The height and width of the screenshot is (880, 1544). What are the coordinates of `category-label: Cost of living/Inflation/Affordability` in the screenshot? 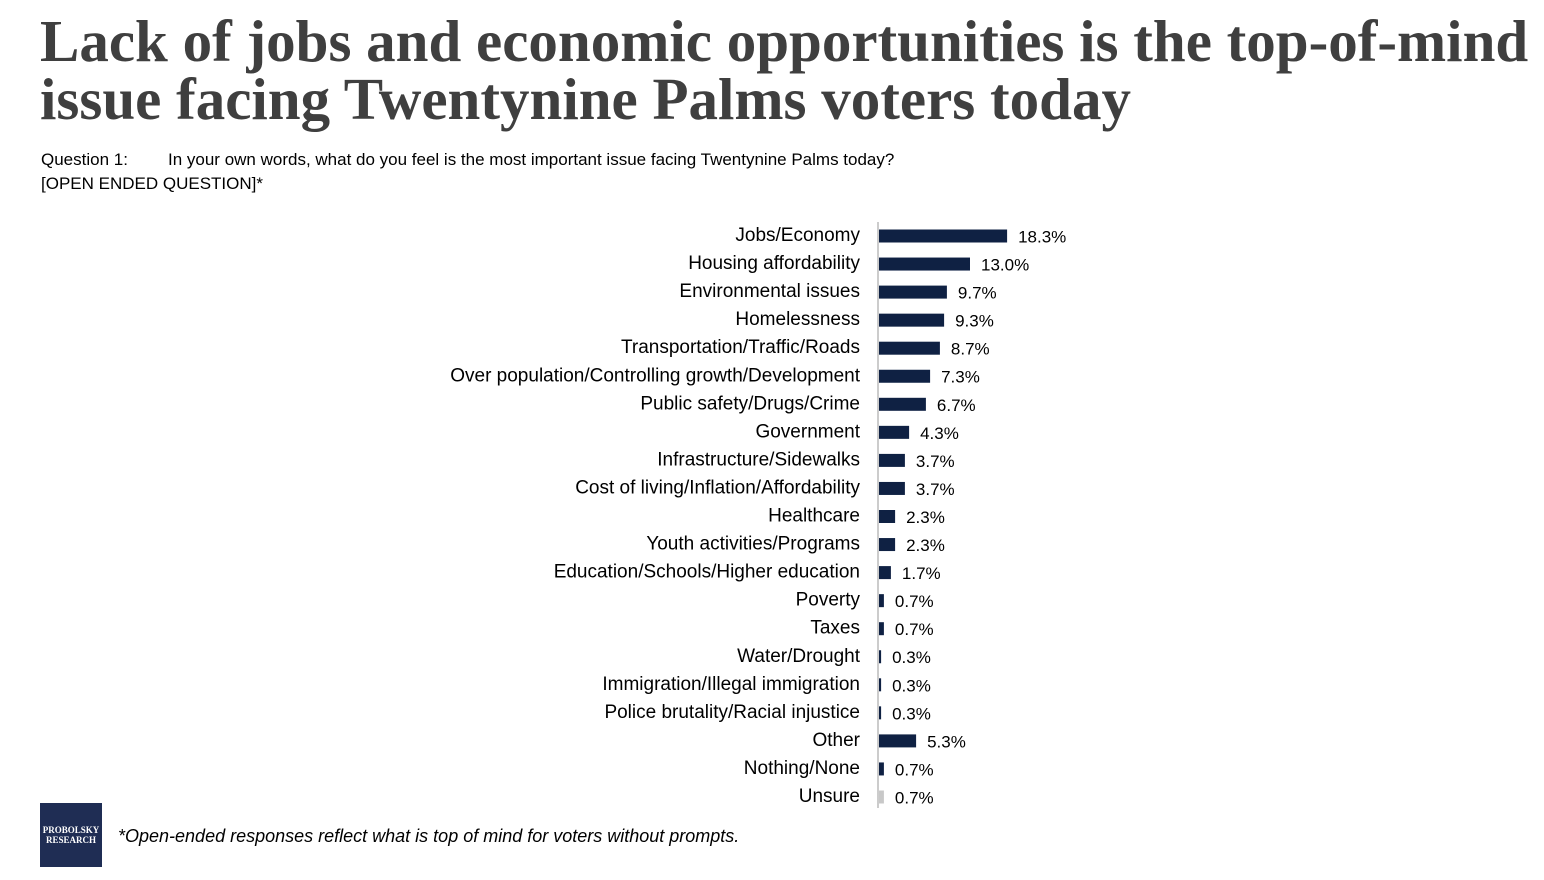 It's located at (717, 487).